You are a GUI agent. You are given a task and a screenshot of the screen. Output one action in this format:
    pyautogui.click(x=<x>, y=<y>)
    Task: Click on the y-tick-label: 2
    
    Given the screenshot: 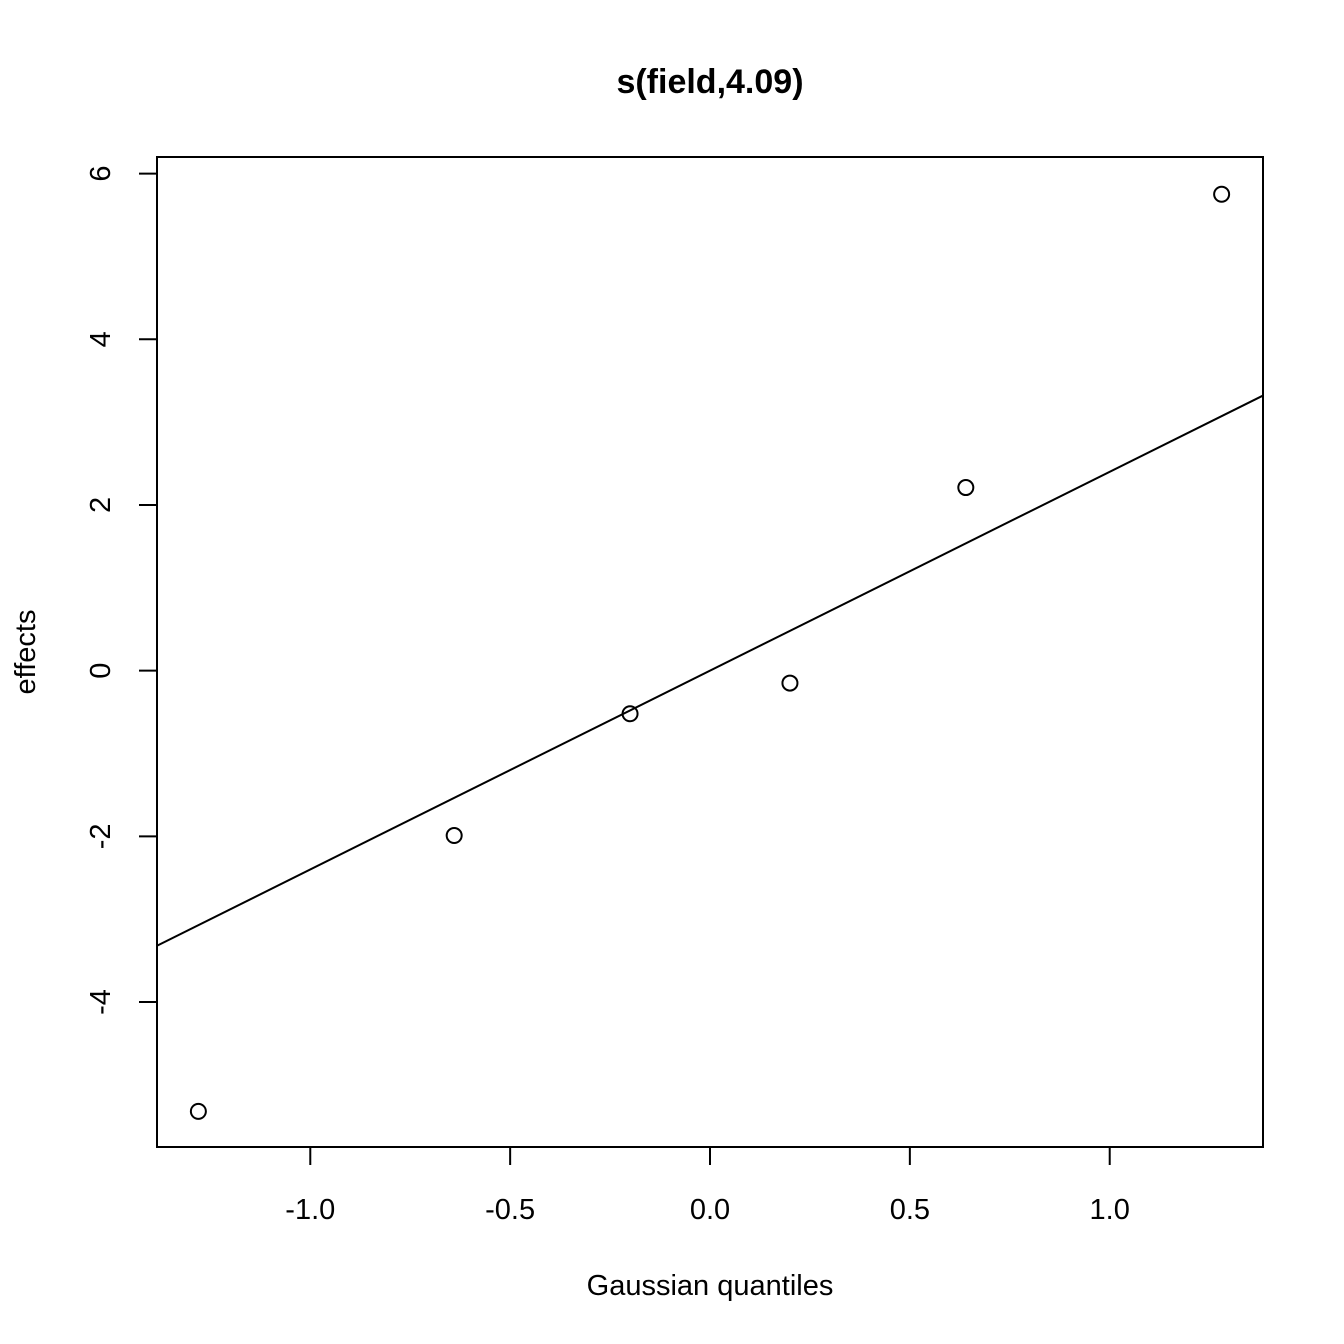 What is the action you would take?
    pyautogui.click(x=101, y=505)
    